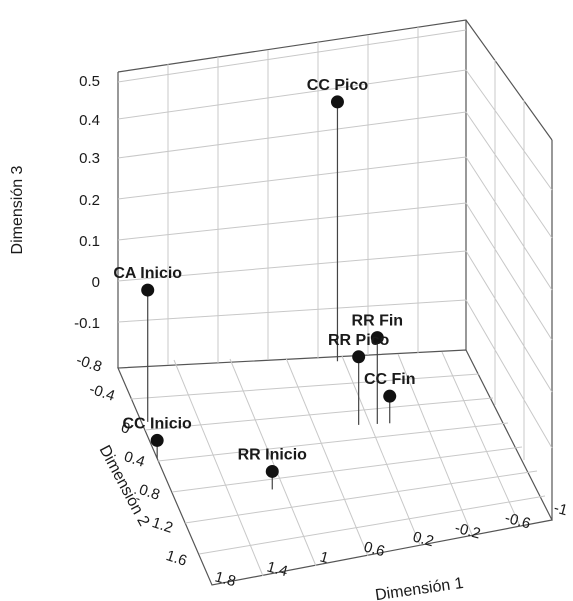 Image resolution: width=573 pixels, height=601 pixels. What do you see at coordinates (157, 423) in the screenshot?
I see `point-label: CC Inicio` at bounding box center [157, 423].